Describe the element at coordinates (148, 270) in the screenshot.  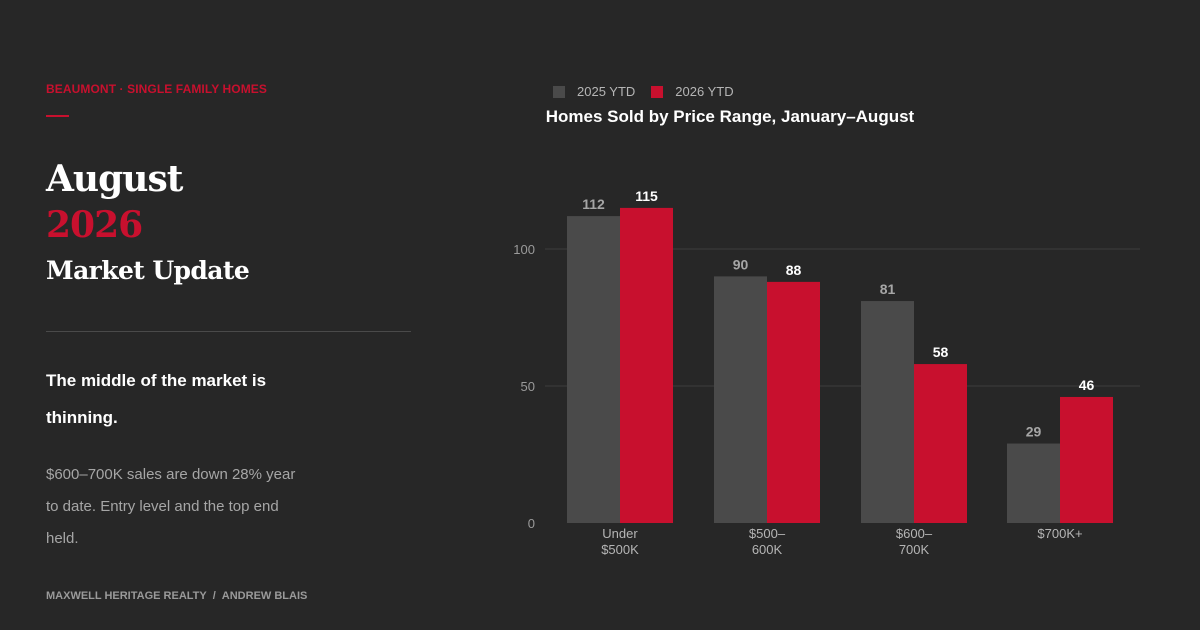
I see `title-subtitle: Market Update` at that location.